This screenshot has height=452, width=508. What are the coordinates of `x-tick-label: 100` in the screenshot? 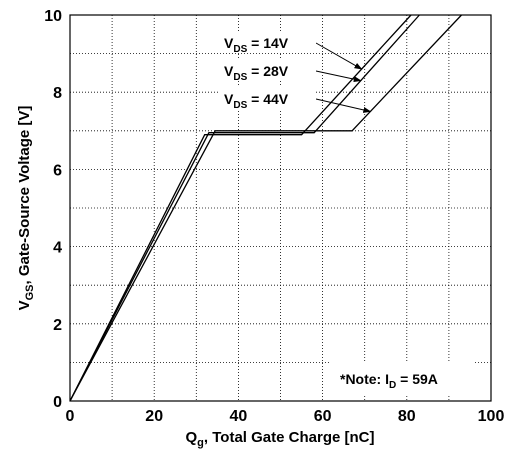 It's located at (491, 416).